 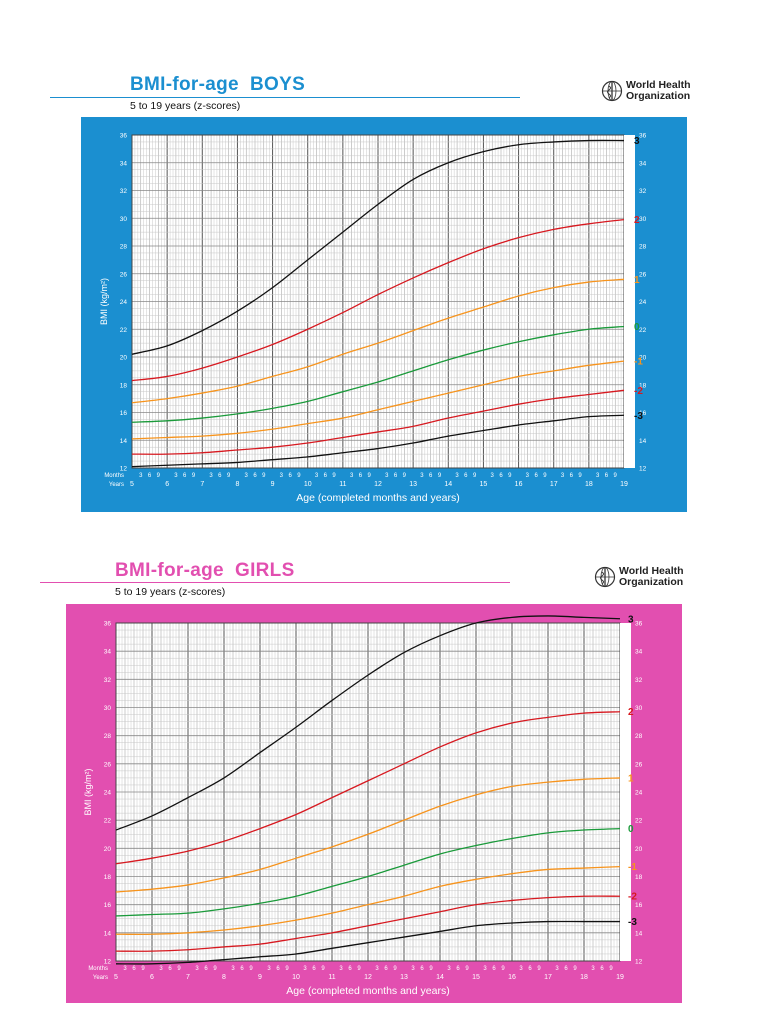 What do you see at coordinates (98, 969) in the screenshot?
I see `months-row-label: Months` at bounding box center [98, 969].